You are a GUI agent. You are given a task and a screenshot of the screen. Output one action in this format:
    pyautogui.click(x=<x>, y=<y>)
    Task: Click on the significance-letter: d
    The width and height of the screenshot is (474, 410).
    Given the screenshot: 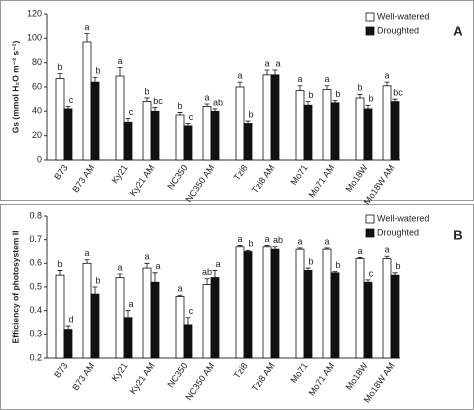 What is the action you would take?
    pyautogui.click(x=70, y=319)
    